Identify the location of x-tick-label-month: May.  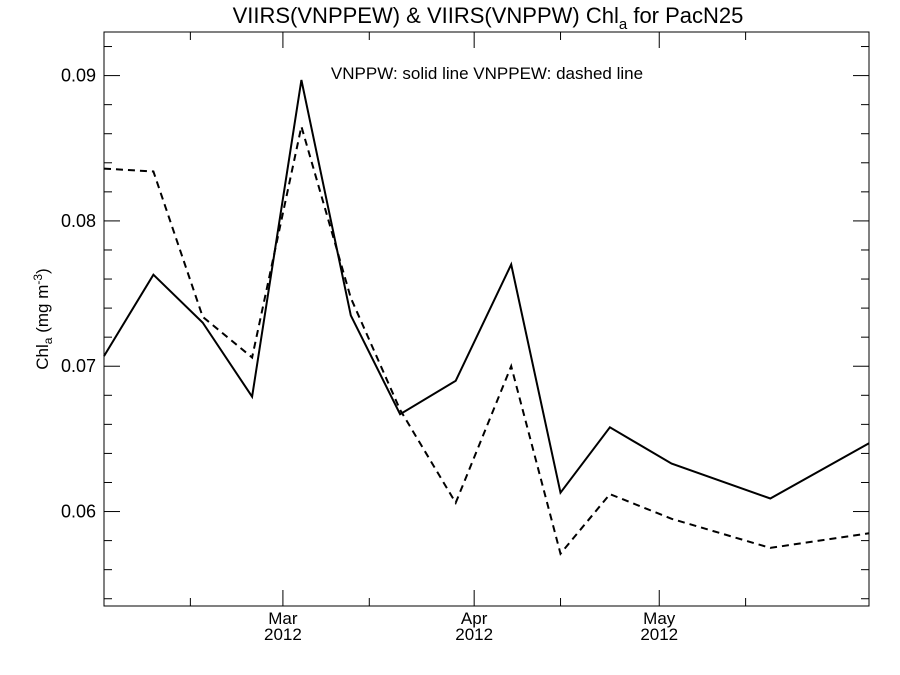
(659, 618).